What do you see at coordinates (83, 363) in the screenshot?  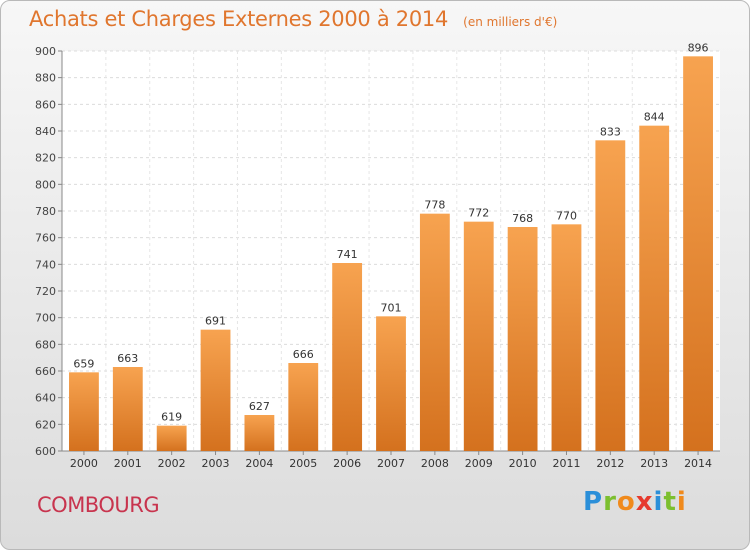 I see `bar-value-label: 659` at bounding box center [83, 363].